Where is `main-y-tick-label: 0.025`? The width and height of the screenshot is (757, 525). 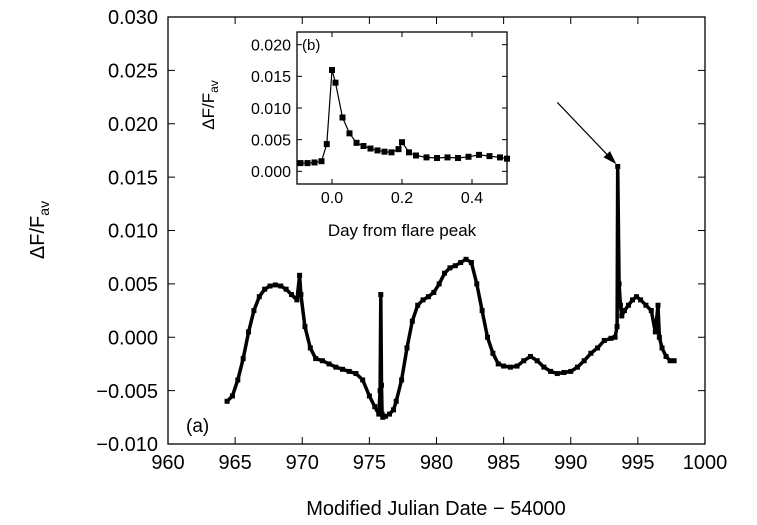
main-y-tick-label: 0.025 is located at coordinates (133, 72).